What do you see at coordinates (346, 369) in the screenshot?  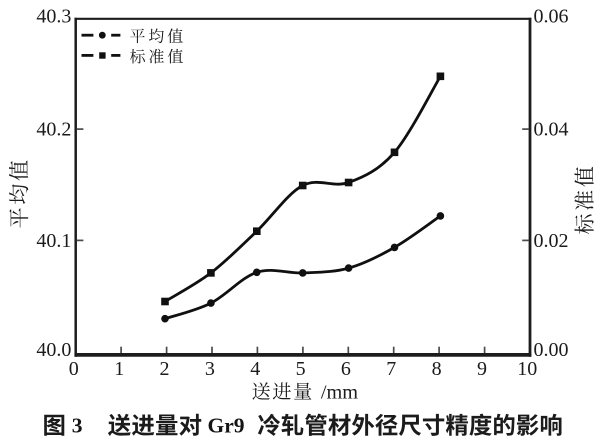 I see `svg-text: 6` at bounding box center [346, 369].